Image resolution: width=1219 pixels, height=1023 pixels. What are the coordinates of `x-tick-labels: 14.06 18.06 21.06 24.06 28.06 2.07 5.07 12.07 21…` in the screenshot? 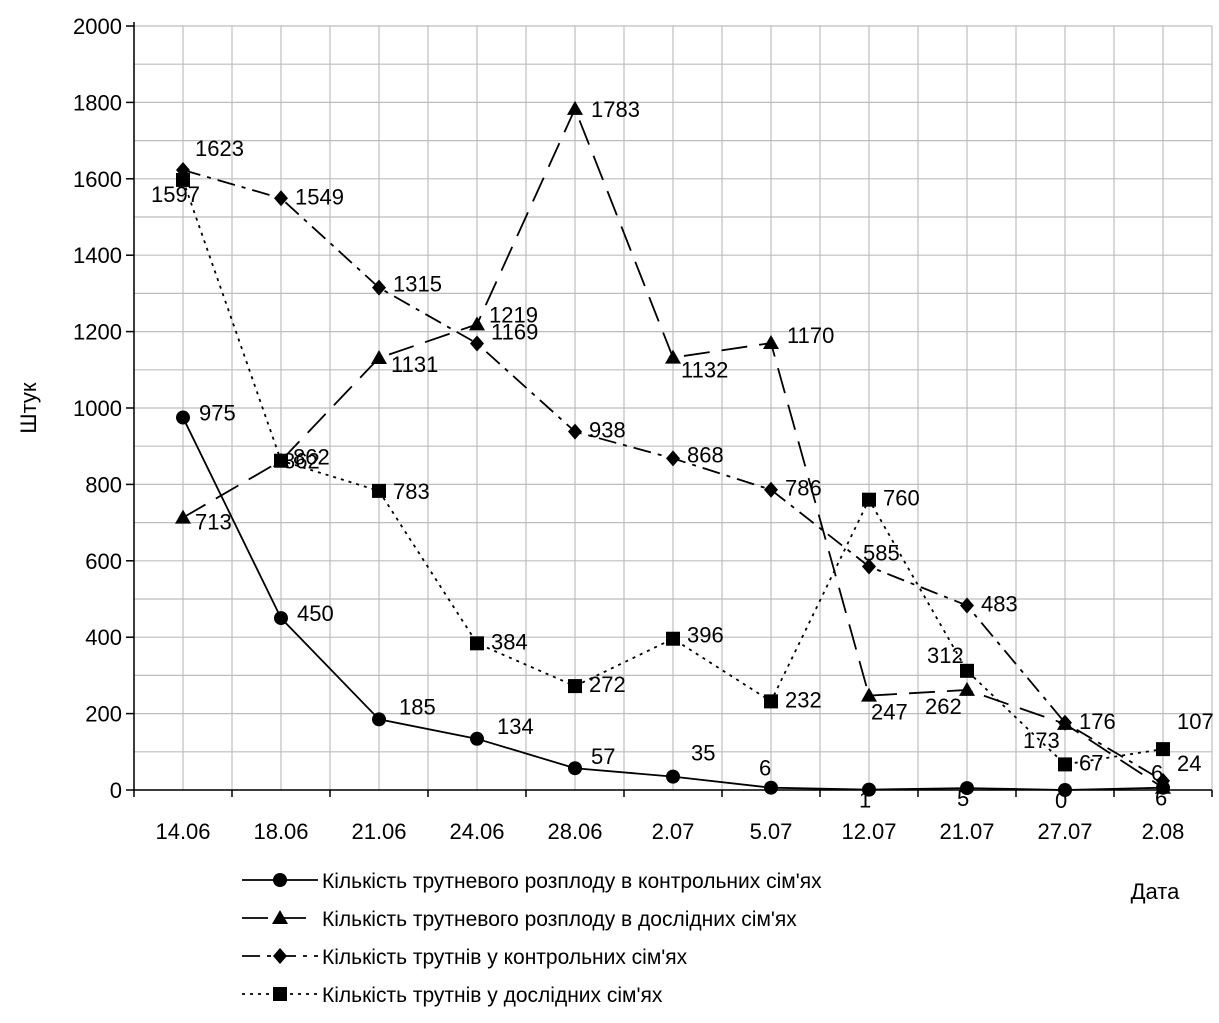 It's located at (669, 831).